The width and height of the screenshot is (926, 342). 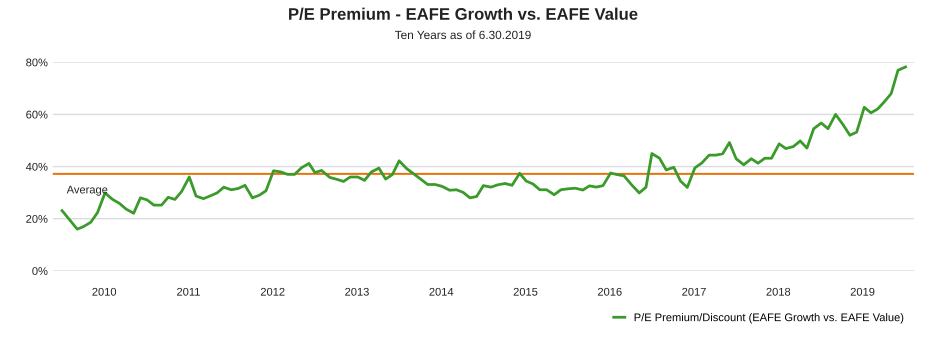 I want to click on legend-label: P/E Premium/Discount (EAFE Growth vs. EAFE Value), so click(x=769, y=318).